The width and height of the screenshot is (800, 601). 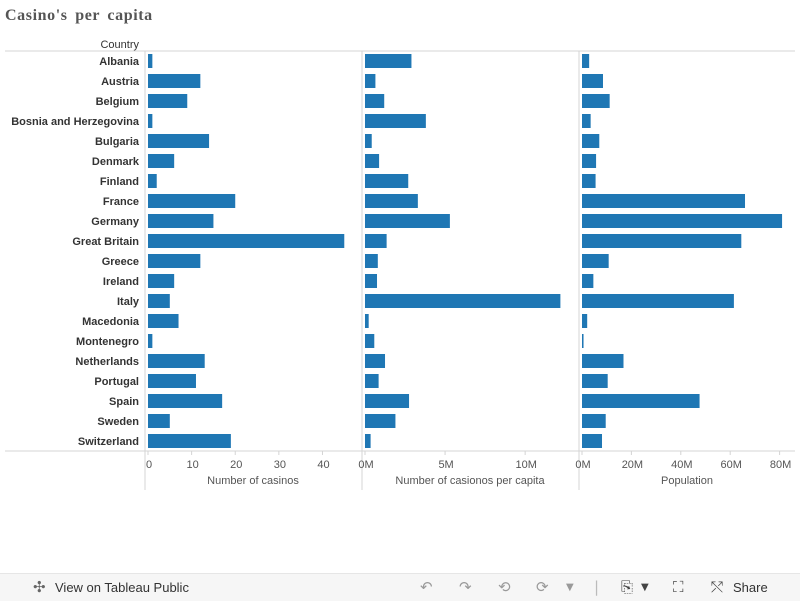 What do you see at coordinates (119, 45) in the screenshot?
I see `row-header: Country` at bounding box center [119, 45].